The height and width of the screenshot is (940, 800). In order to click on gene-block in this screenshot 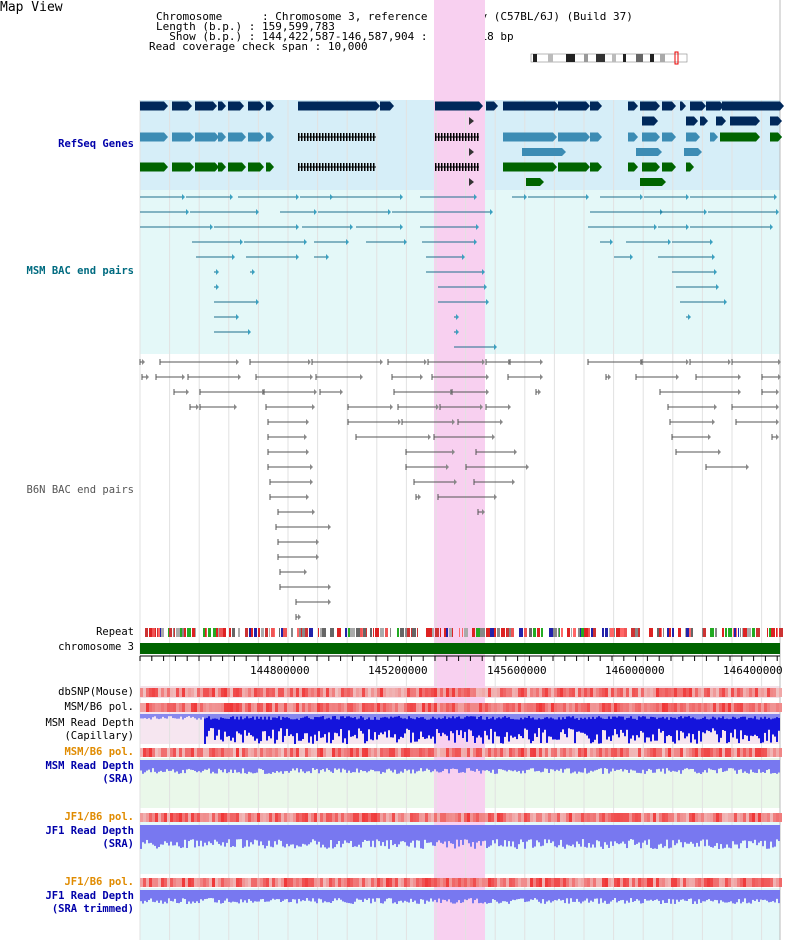, I will do `click(220, 106)`.